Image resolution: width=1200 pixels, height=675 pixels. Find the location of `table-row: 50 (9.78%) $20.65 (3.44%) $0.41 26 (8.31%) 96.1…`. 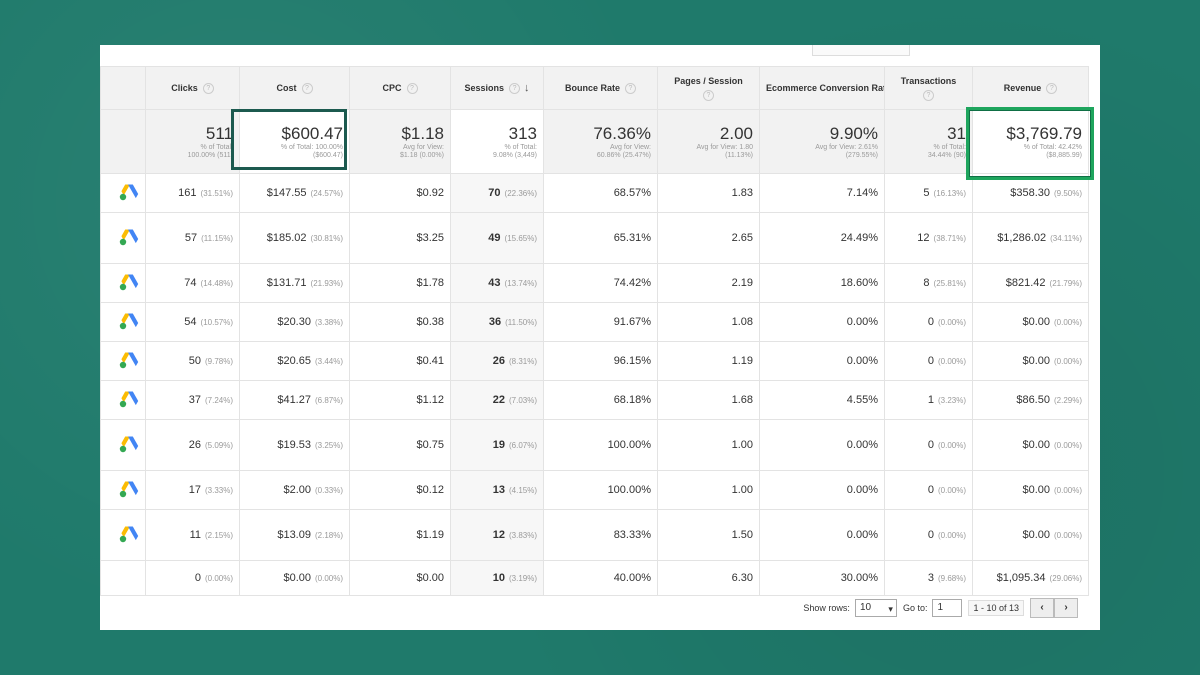

table-row: 50 (9.78%) $20.65 (3.44%) $0.41 26 (8.31%) 96.1… is located at coordinates (594, 361).